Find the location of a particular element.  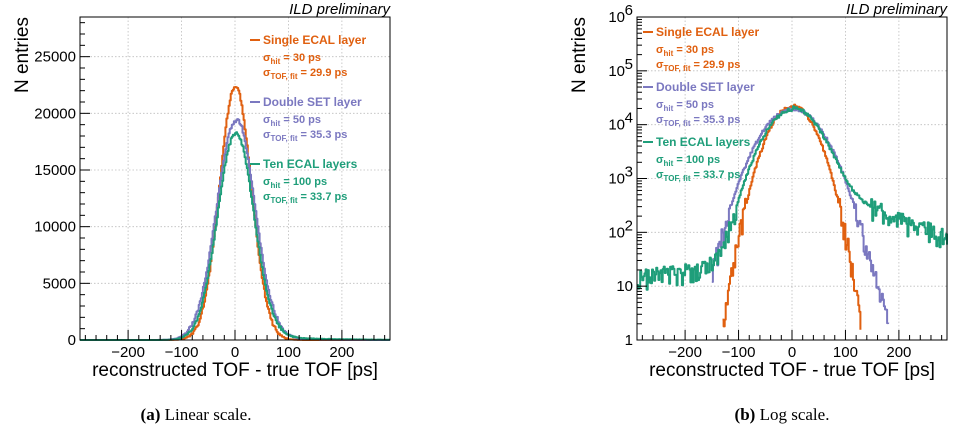

y-tick-label: 0 is located at coordinates (72, 340).